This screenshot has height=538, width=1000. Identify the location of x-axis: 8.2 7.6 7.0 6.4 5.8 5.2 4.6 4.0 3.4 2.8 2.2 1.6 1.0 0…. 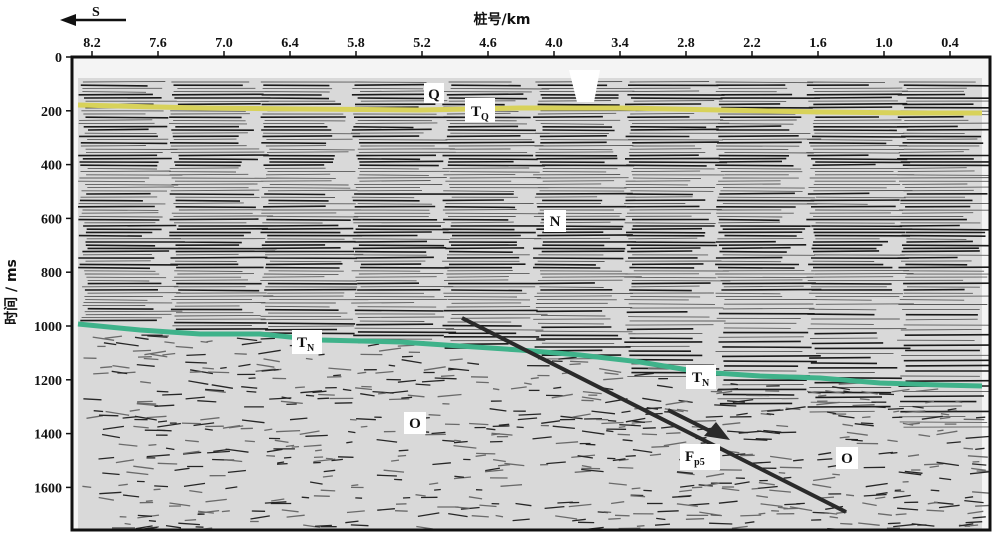
(521, 46).